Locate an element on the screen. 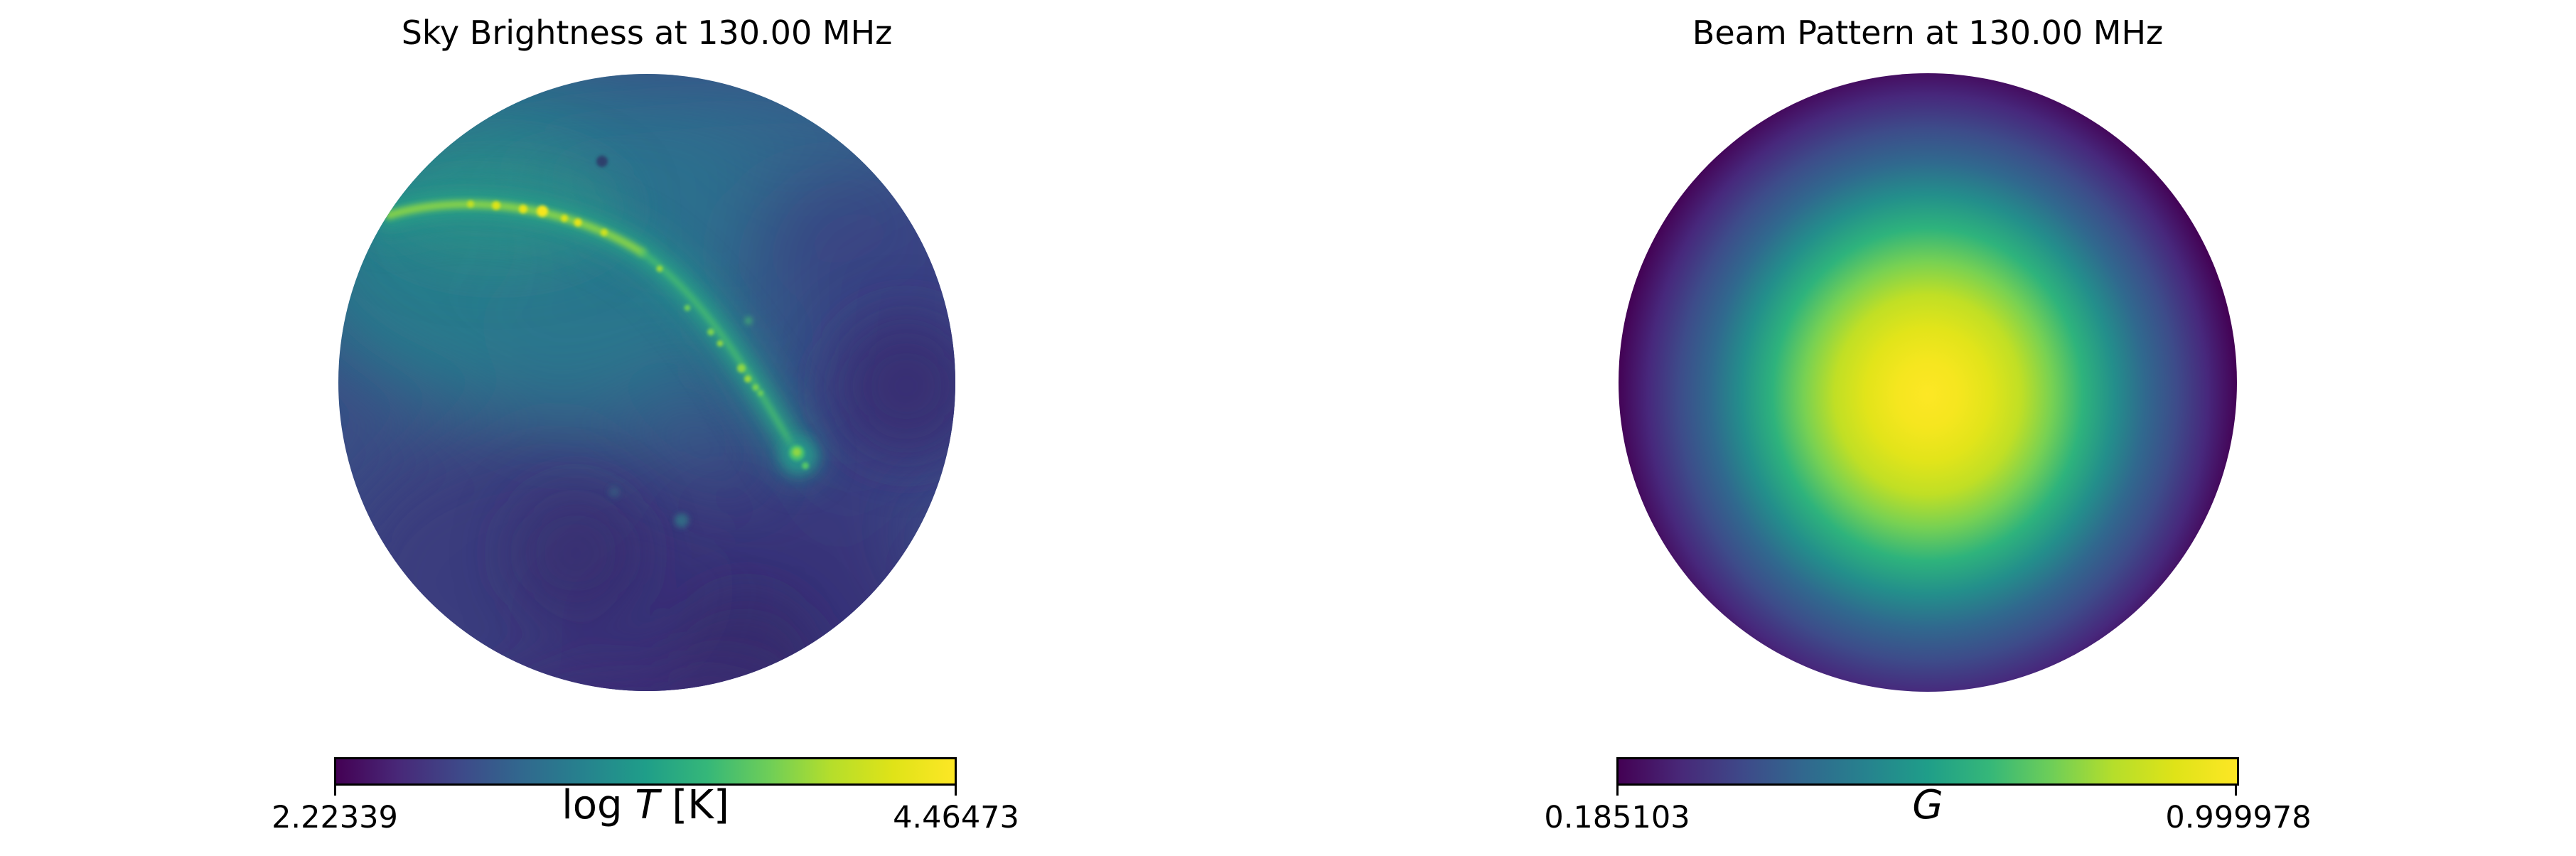  sky-unit-suffix: [K] is located at coordinates (694, 805).